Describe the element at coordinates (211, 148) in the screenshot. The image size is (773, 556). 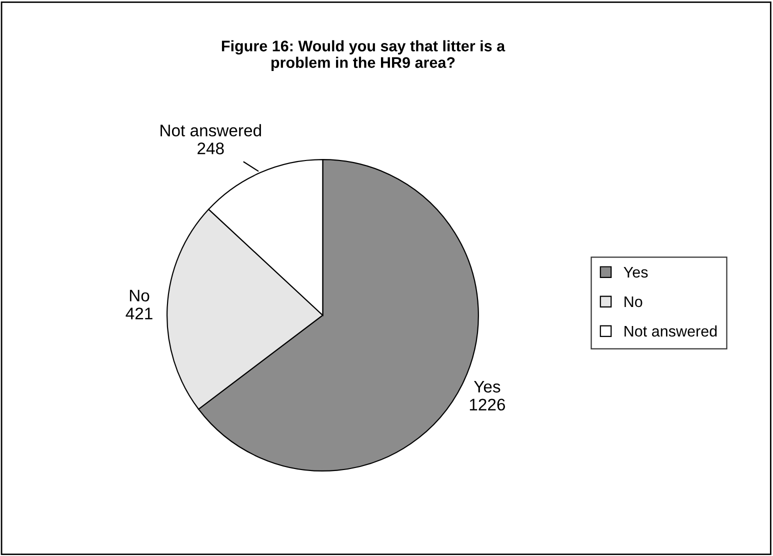
I see `data-label: 248` at that location.